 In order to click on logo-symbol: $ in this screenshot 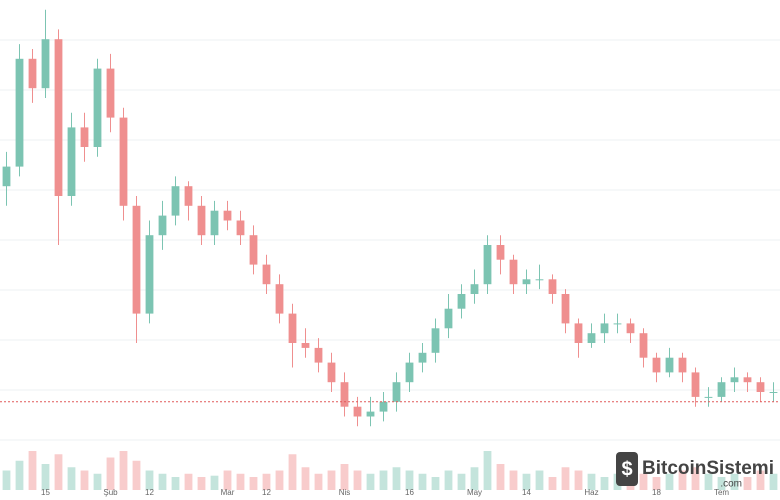, I will do `click(626, 469)`.